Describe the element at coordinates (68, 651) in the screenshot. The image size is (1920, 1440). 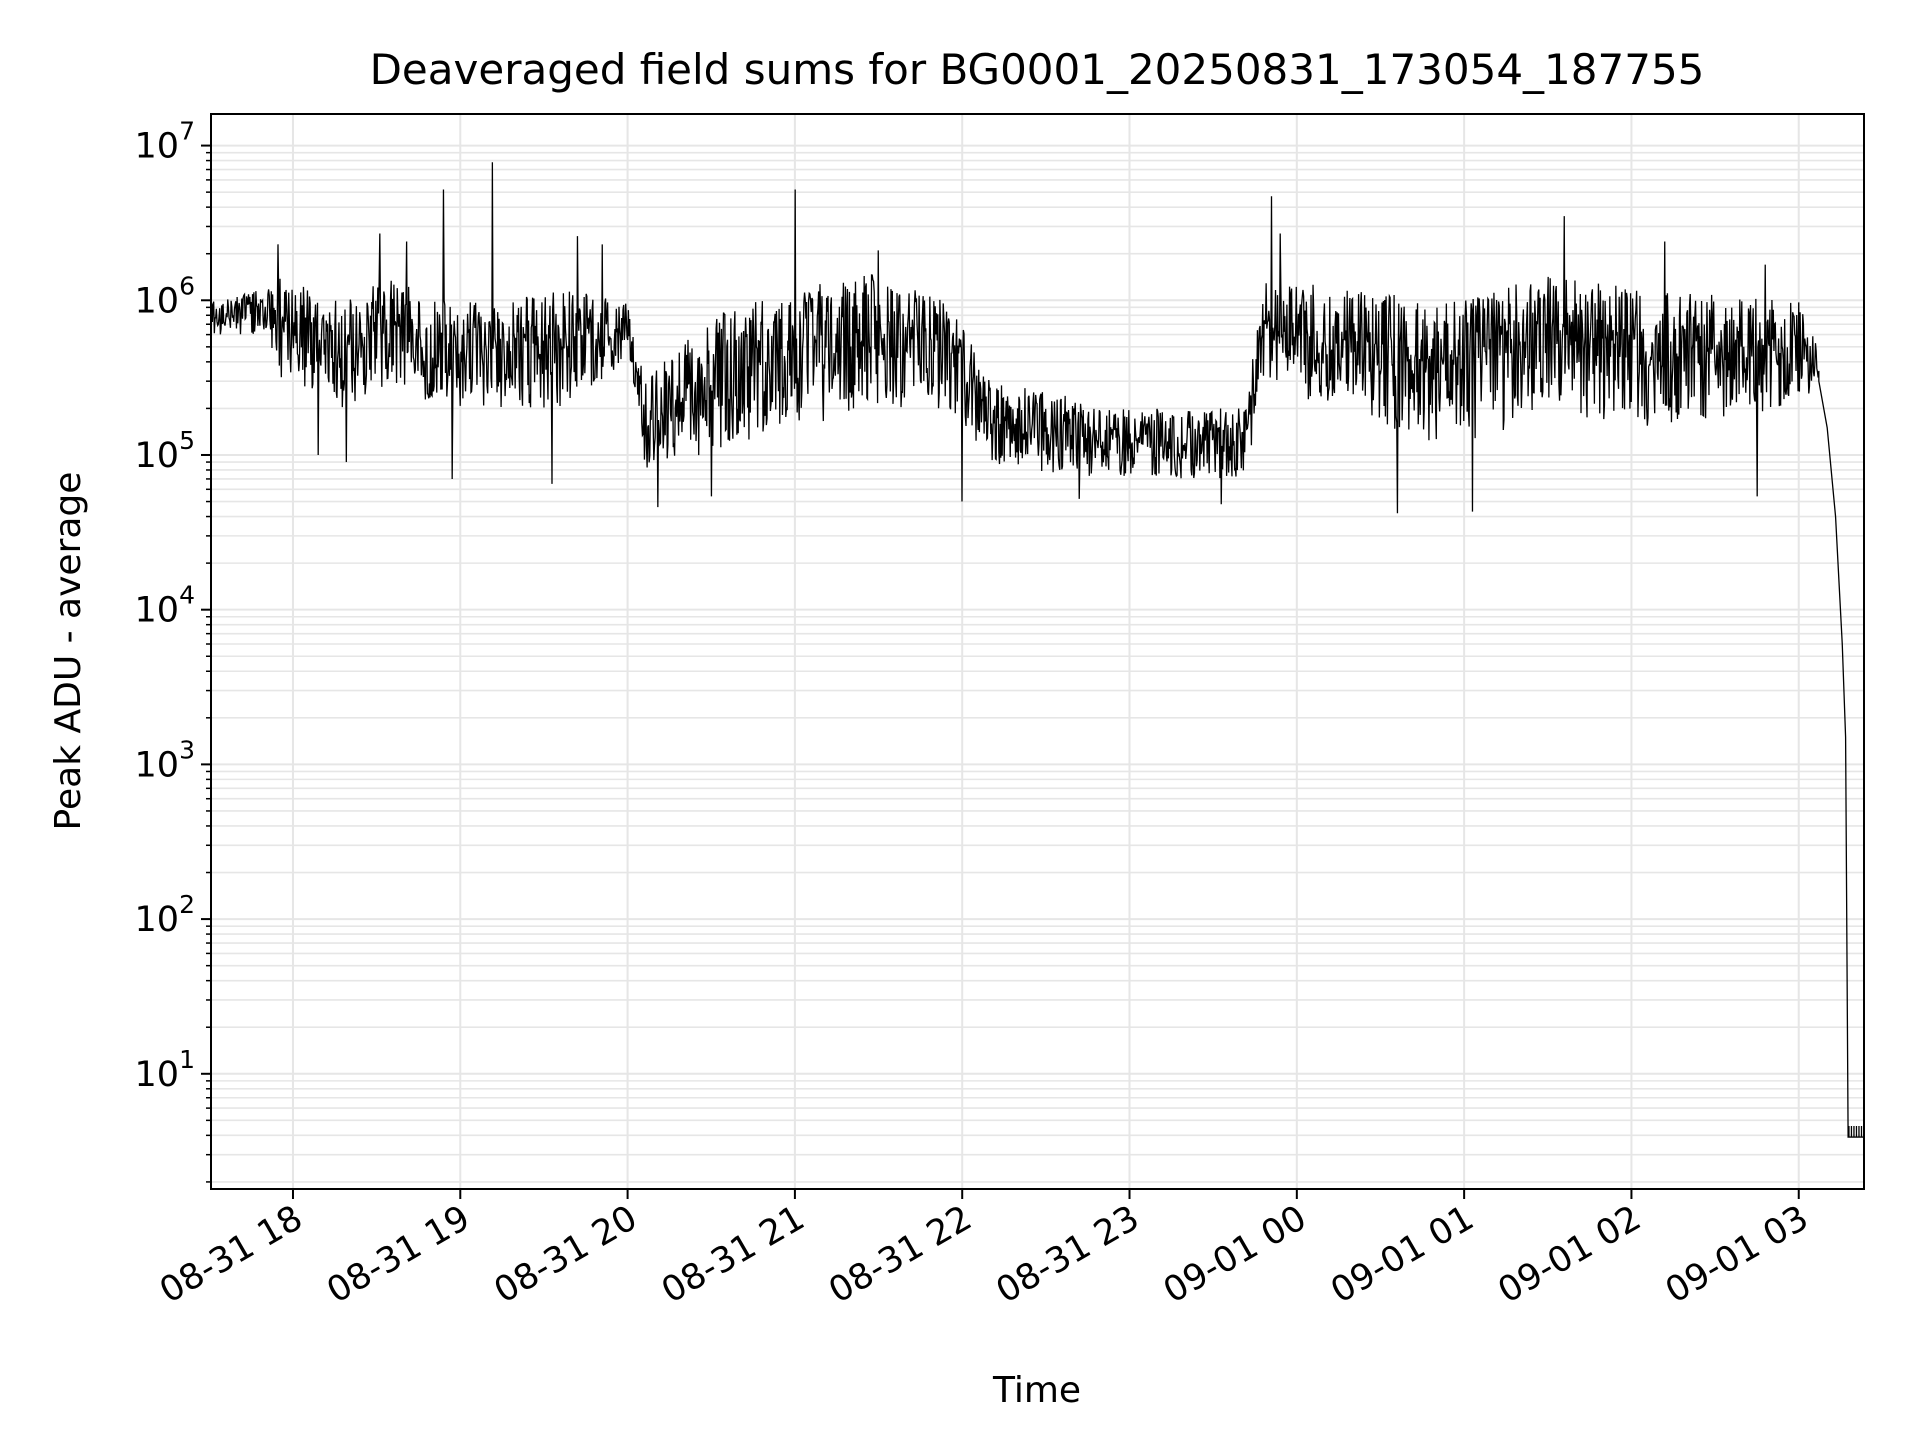
I see `y-axis-label: Peak ADU - average` at that location.